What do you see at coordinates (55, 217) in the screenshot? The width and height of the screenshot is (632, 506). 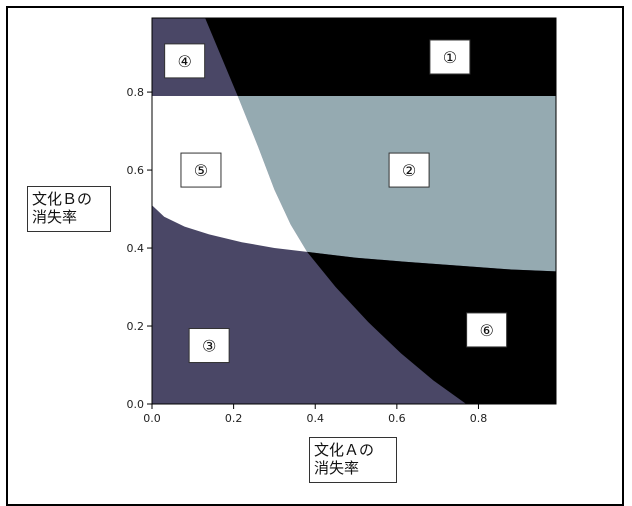 I see `y-axis-label-line2: 消失率` at bounding box center [55, 217].